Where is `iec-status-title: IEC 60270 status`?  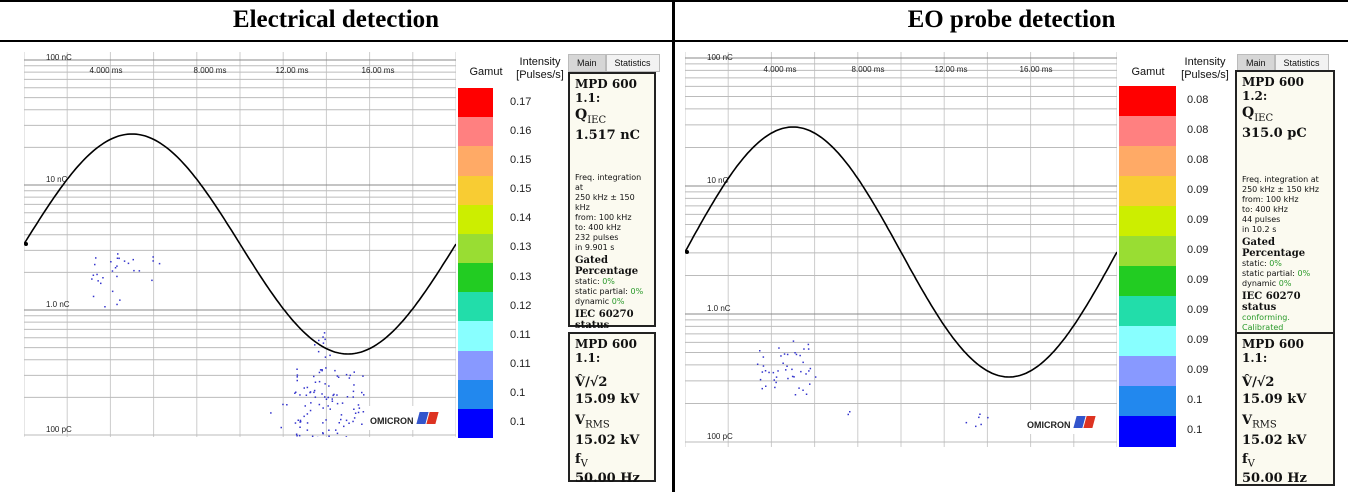
iec-status-title: IEC 60270 status is located at coordinates (1271, 301).